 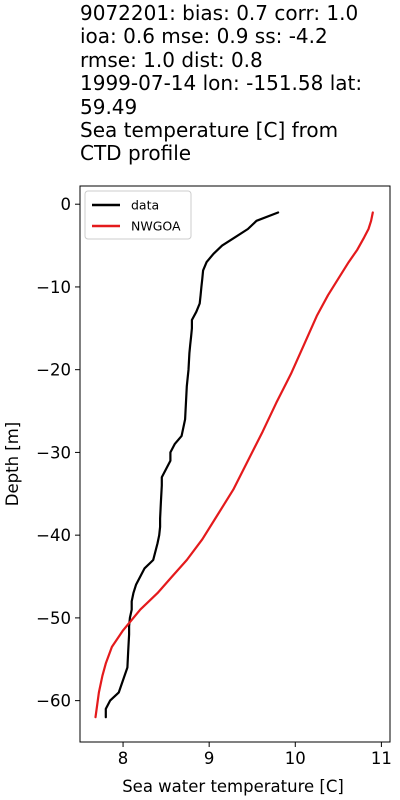 What do you see at coordinates (156, 226) in the screenshot?
I see `legend-label-nwgoa: NWGOA` at bounding box center [156, 226].